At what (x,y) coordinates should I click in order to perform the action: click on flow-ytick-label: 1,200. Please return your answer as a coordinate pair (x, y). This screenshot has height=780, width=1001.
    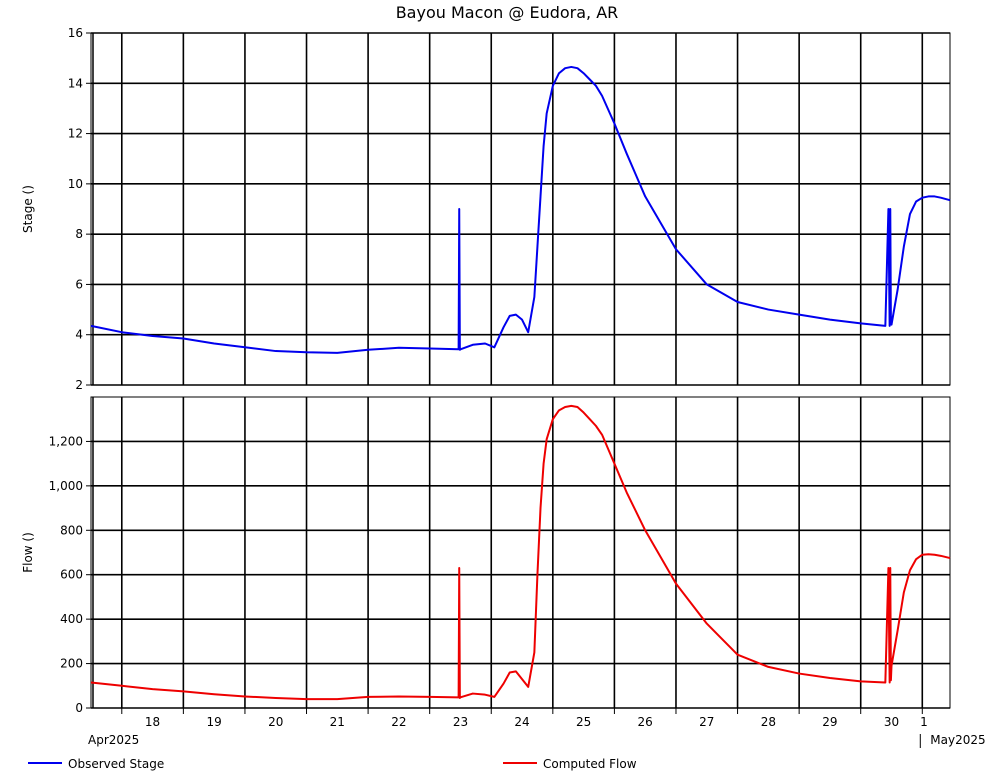
    Looking at the image, I should click on (66, 441).